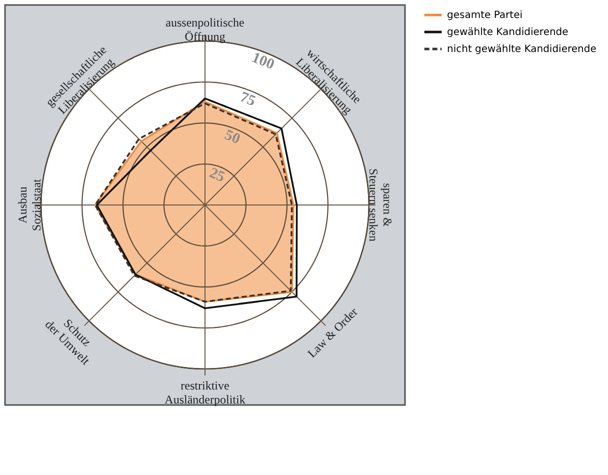 This screenshot has height=475, width=608. Describe the element at coordinates (232, 137) in the screenshot. I see `y-tick-label: 50` at that location.